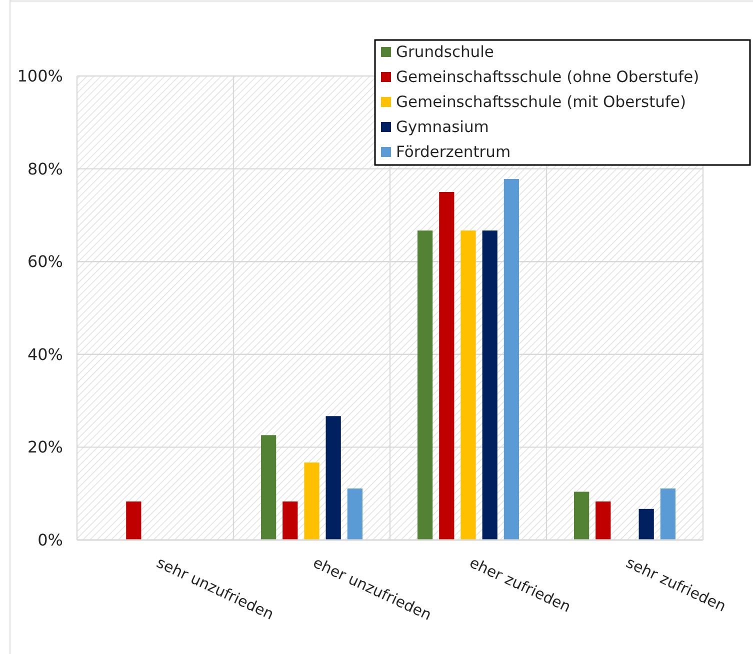 Image resolution: width=753 pixels, height=654 pixels. I want to click on legend-label: Grundschule, so click(445, 52).